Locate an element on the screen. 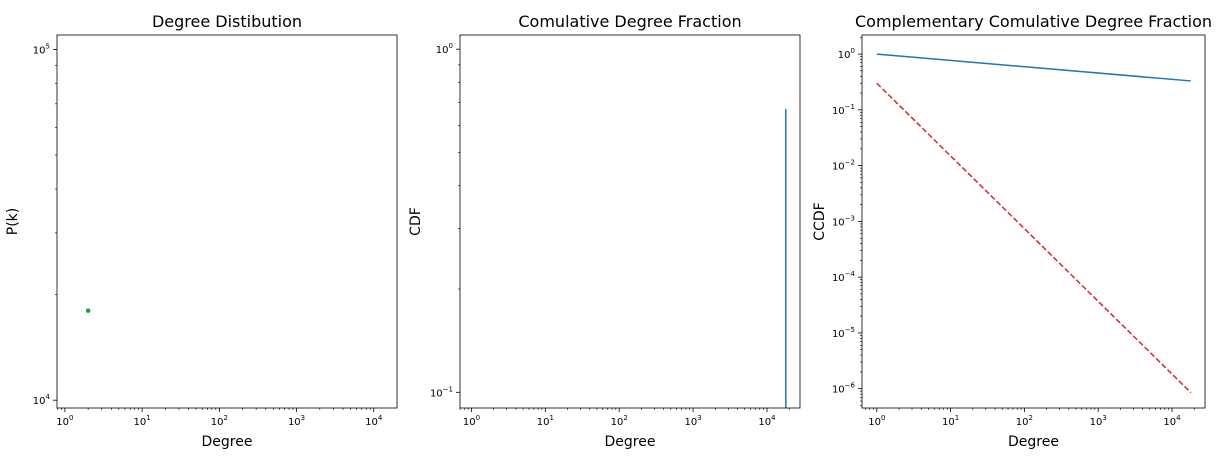 This screenshot has height=461, width=1217. plot-area is located at coordinates (88, 310).